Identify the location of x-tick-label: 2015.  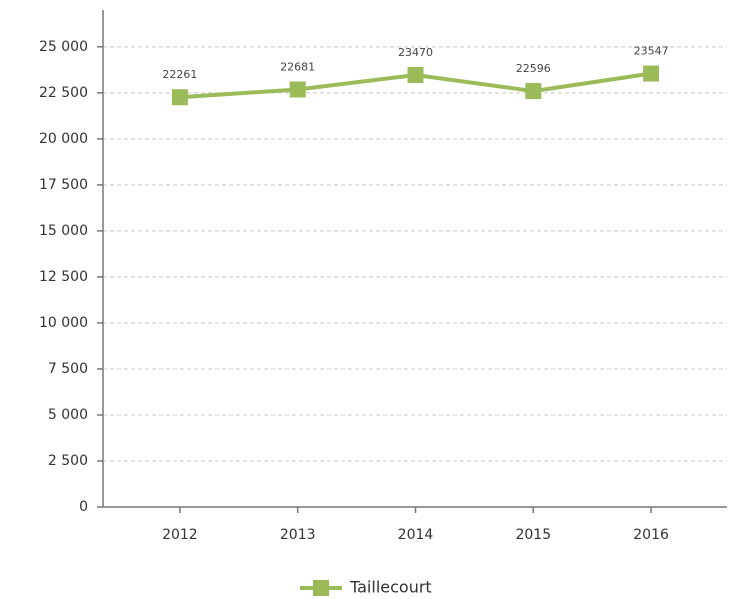
(533, 535).